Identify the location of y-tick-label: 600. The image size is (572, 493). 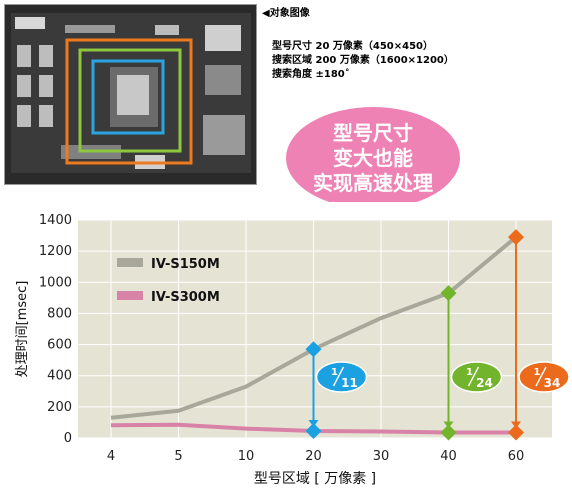
(59, 345).